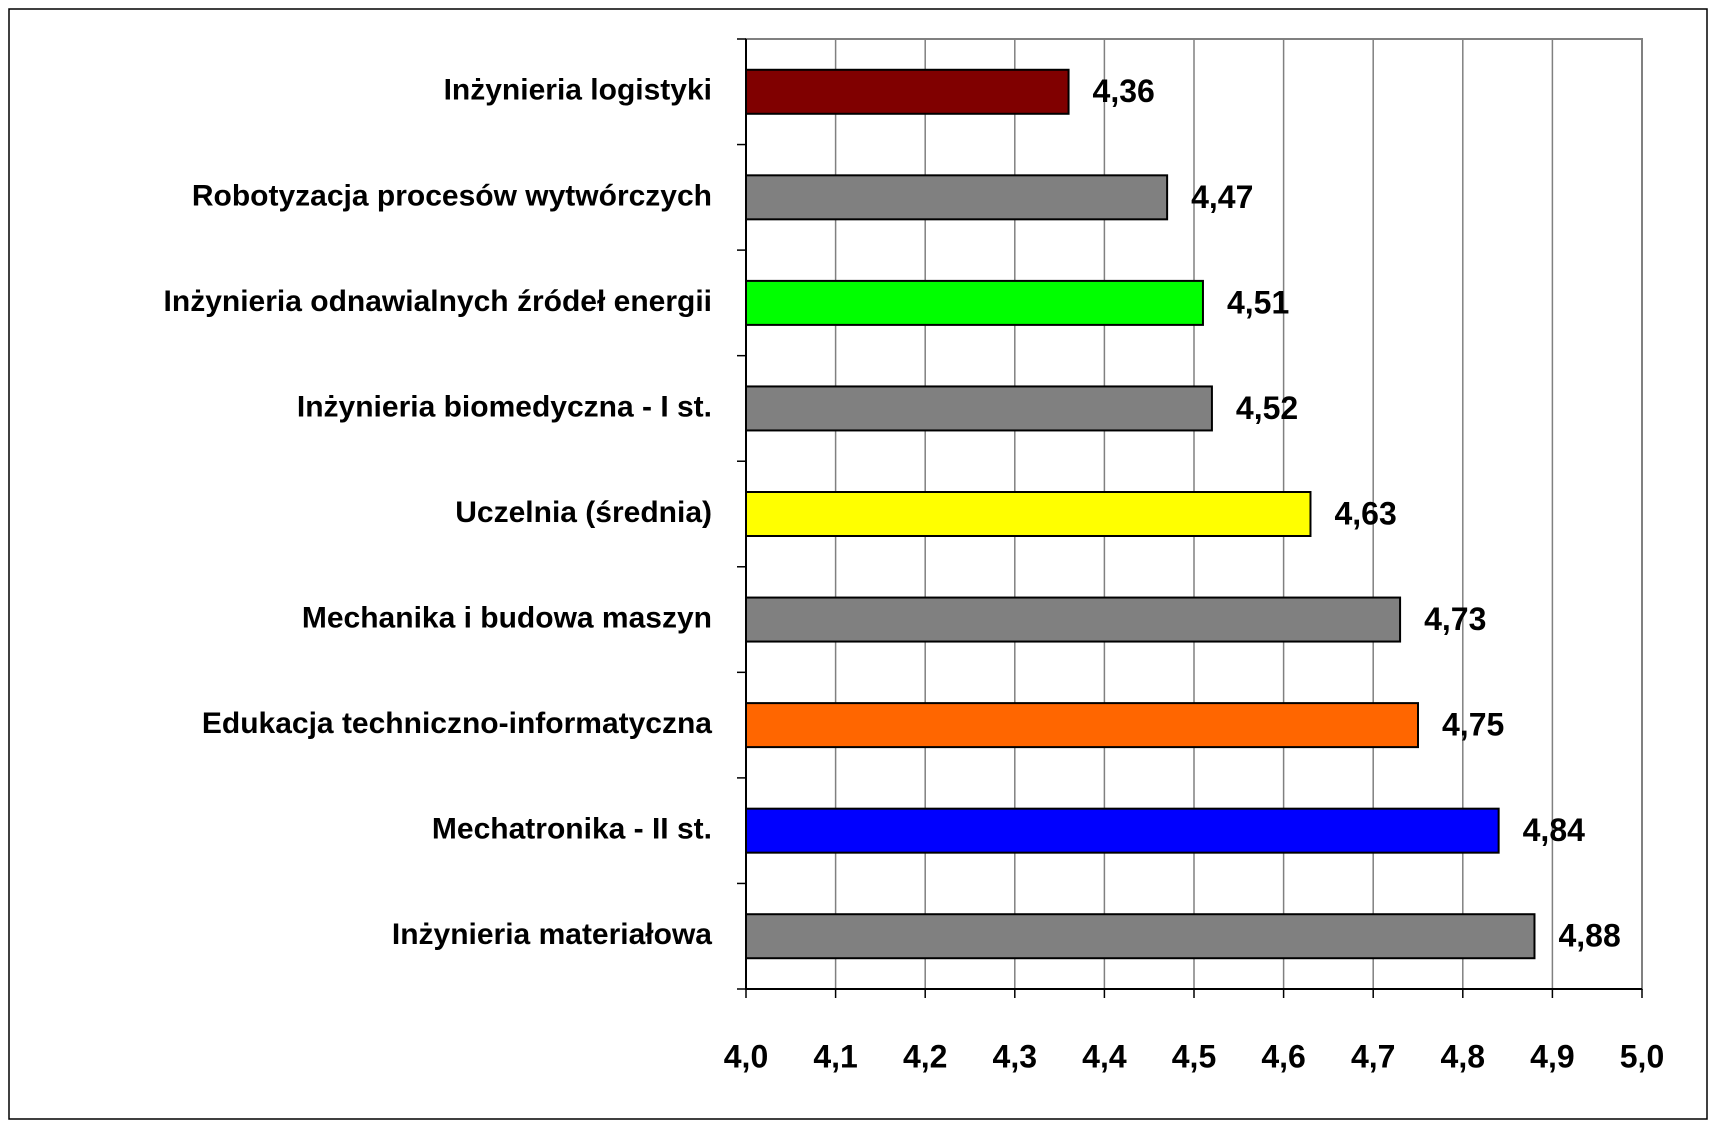  What do you see at coordinates (1283, 1056) in the screenshot?
I see `x-tick-label: 4,6` at bounding box center [1283, 1056].